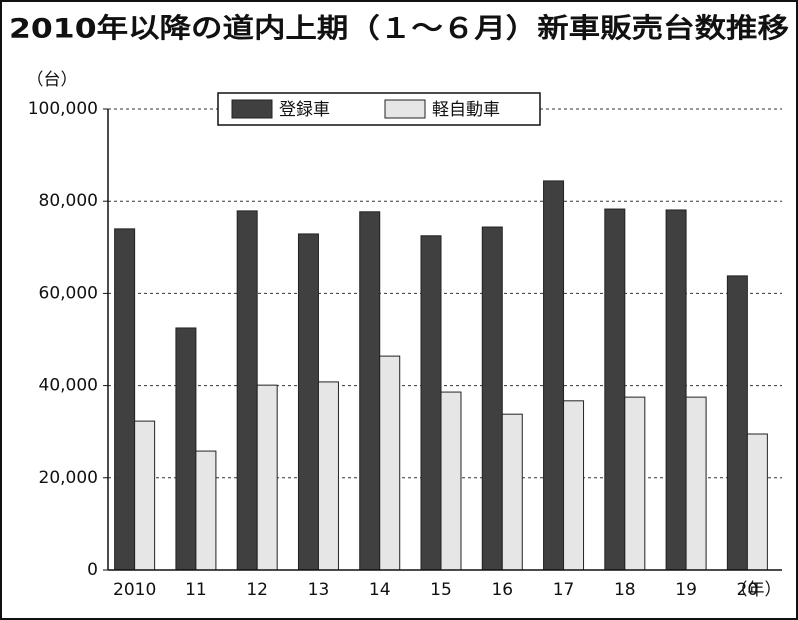  Describe the element at coordinates (196, 590) in the screenshot. I see `x-tick-label: 11` at that location.